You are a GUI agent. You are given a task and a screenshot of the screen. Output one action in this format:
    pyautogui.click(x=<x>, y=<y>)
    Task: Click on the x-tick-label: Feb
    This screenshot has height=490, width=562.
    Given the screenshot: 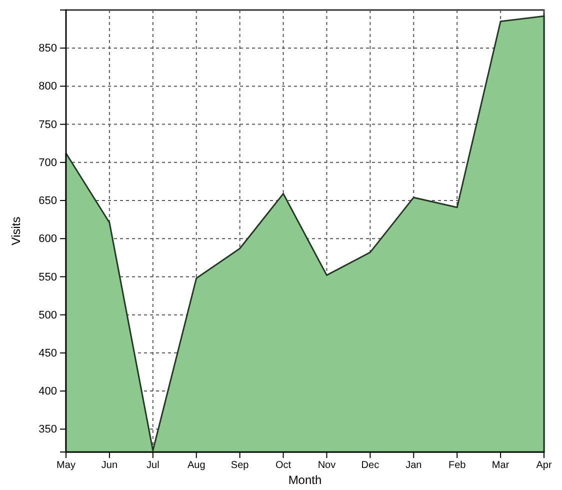 What is the action you would take?
    pyautogui.click(x=457, y=466)
    